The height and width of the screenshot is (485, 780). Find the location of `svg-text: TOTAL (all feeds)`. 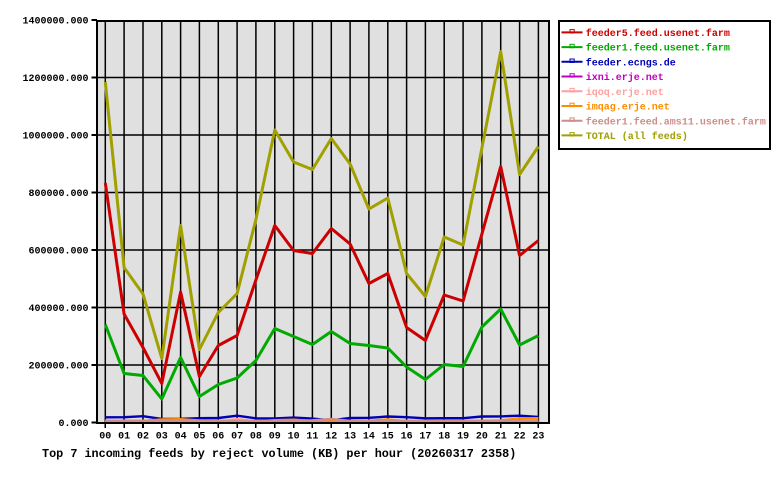

svg-text: TOTAL (all feeds) is located at coordinates (637, 137).